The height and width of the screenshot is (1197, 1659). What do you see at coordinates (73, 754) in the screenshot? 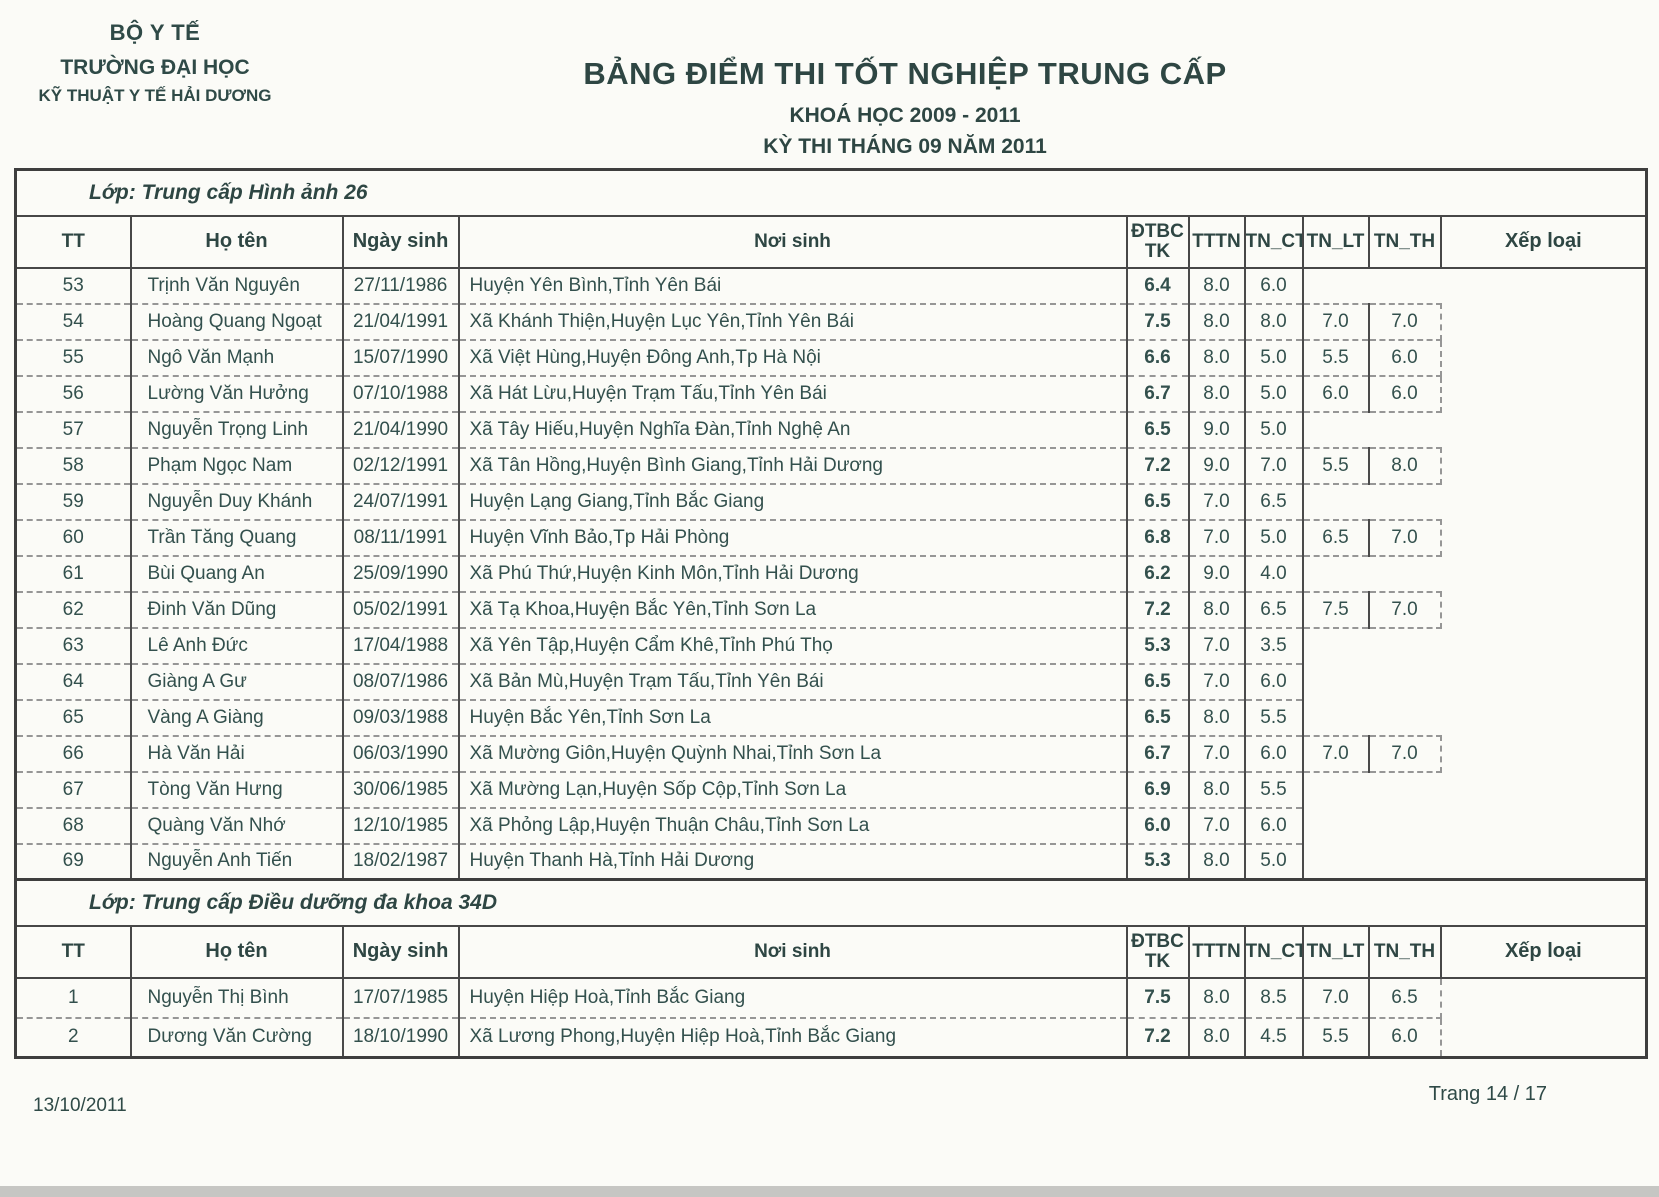
I see `cell-tt: 66` at bounding box center [73, 754].